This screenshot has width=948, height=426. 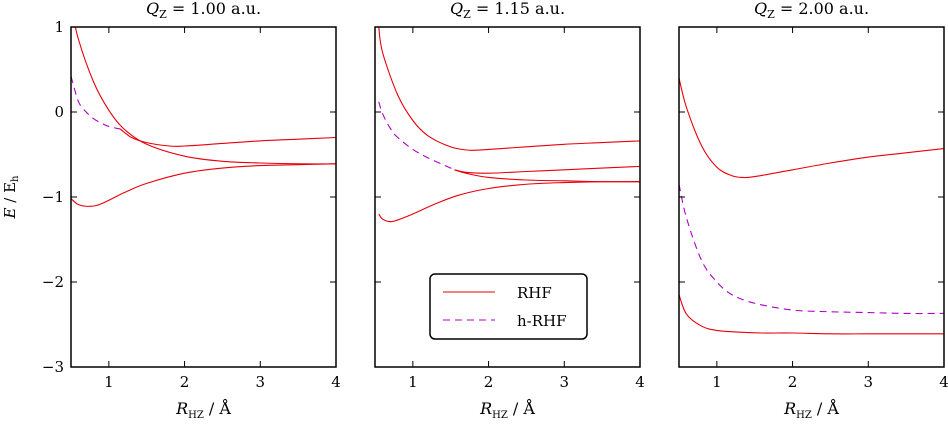 What do you see at coordinates (10, 213) in the screenshot?
I see `y-axis-label-var: E` at bounding box center [10, 213].